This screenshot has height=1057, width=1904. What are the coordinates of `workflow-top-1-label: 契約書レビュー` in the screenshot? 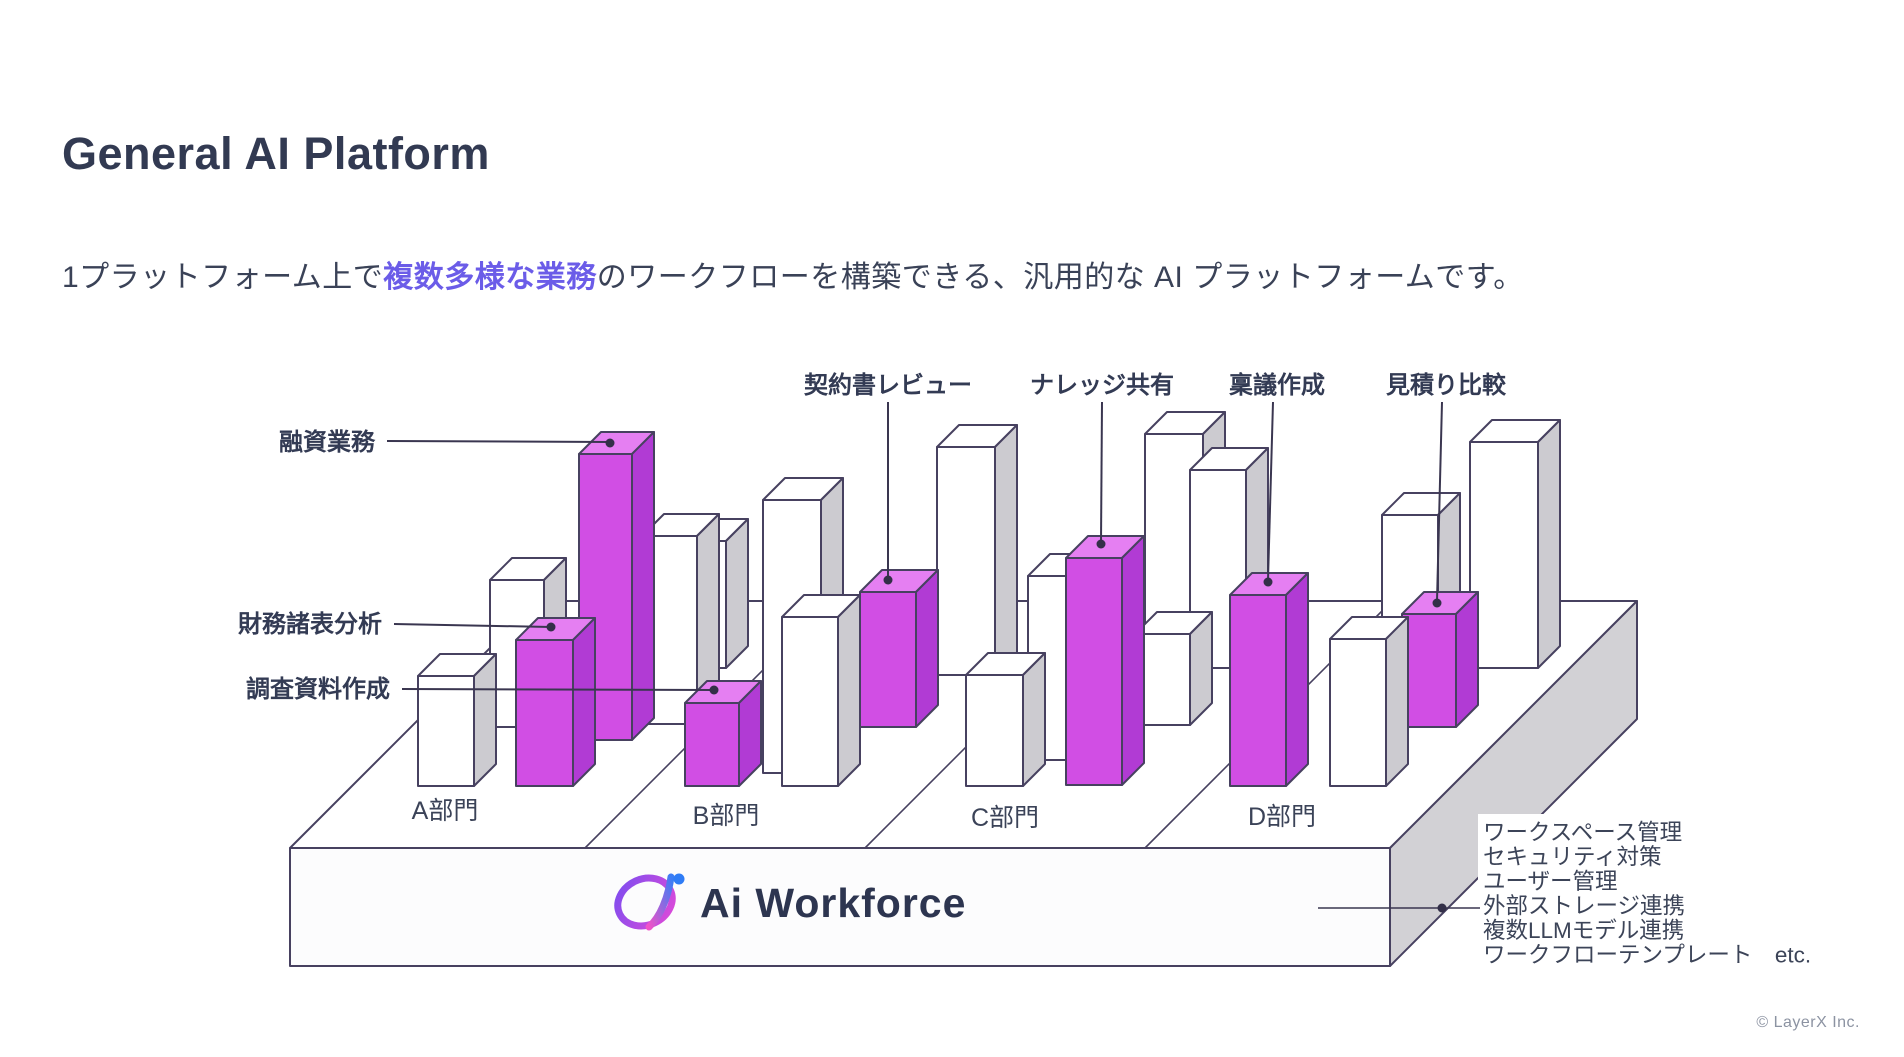 It's located at (888, 385).